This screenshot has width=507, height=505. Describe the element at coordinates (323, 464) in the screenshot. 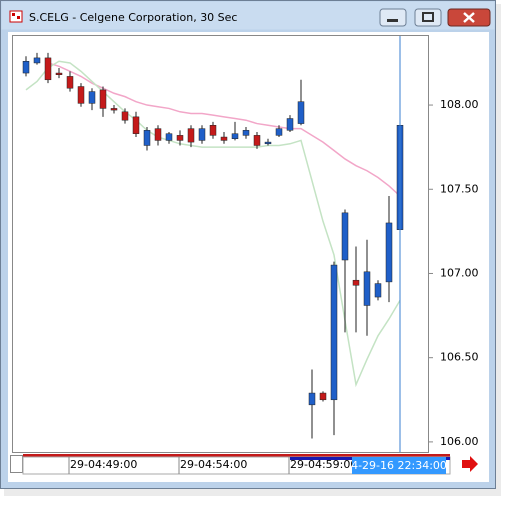

I see `x-tick-label: 29-04:59:00` at that location.